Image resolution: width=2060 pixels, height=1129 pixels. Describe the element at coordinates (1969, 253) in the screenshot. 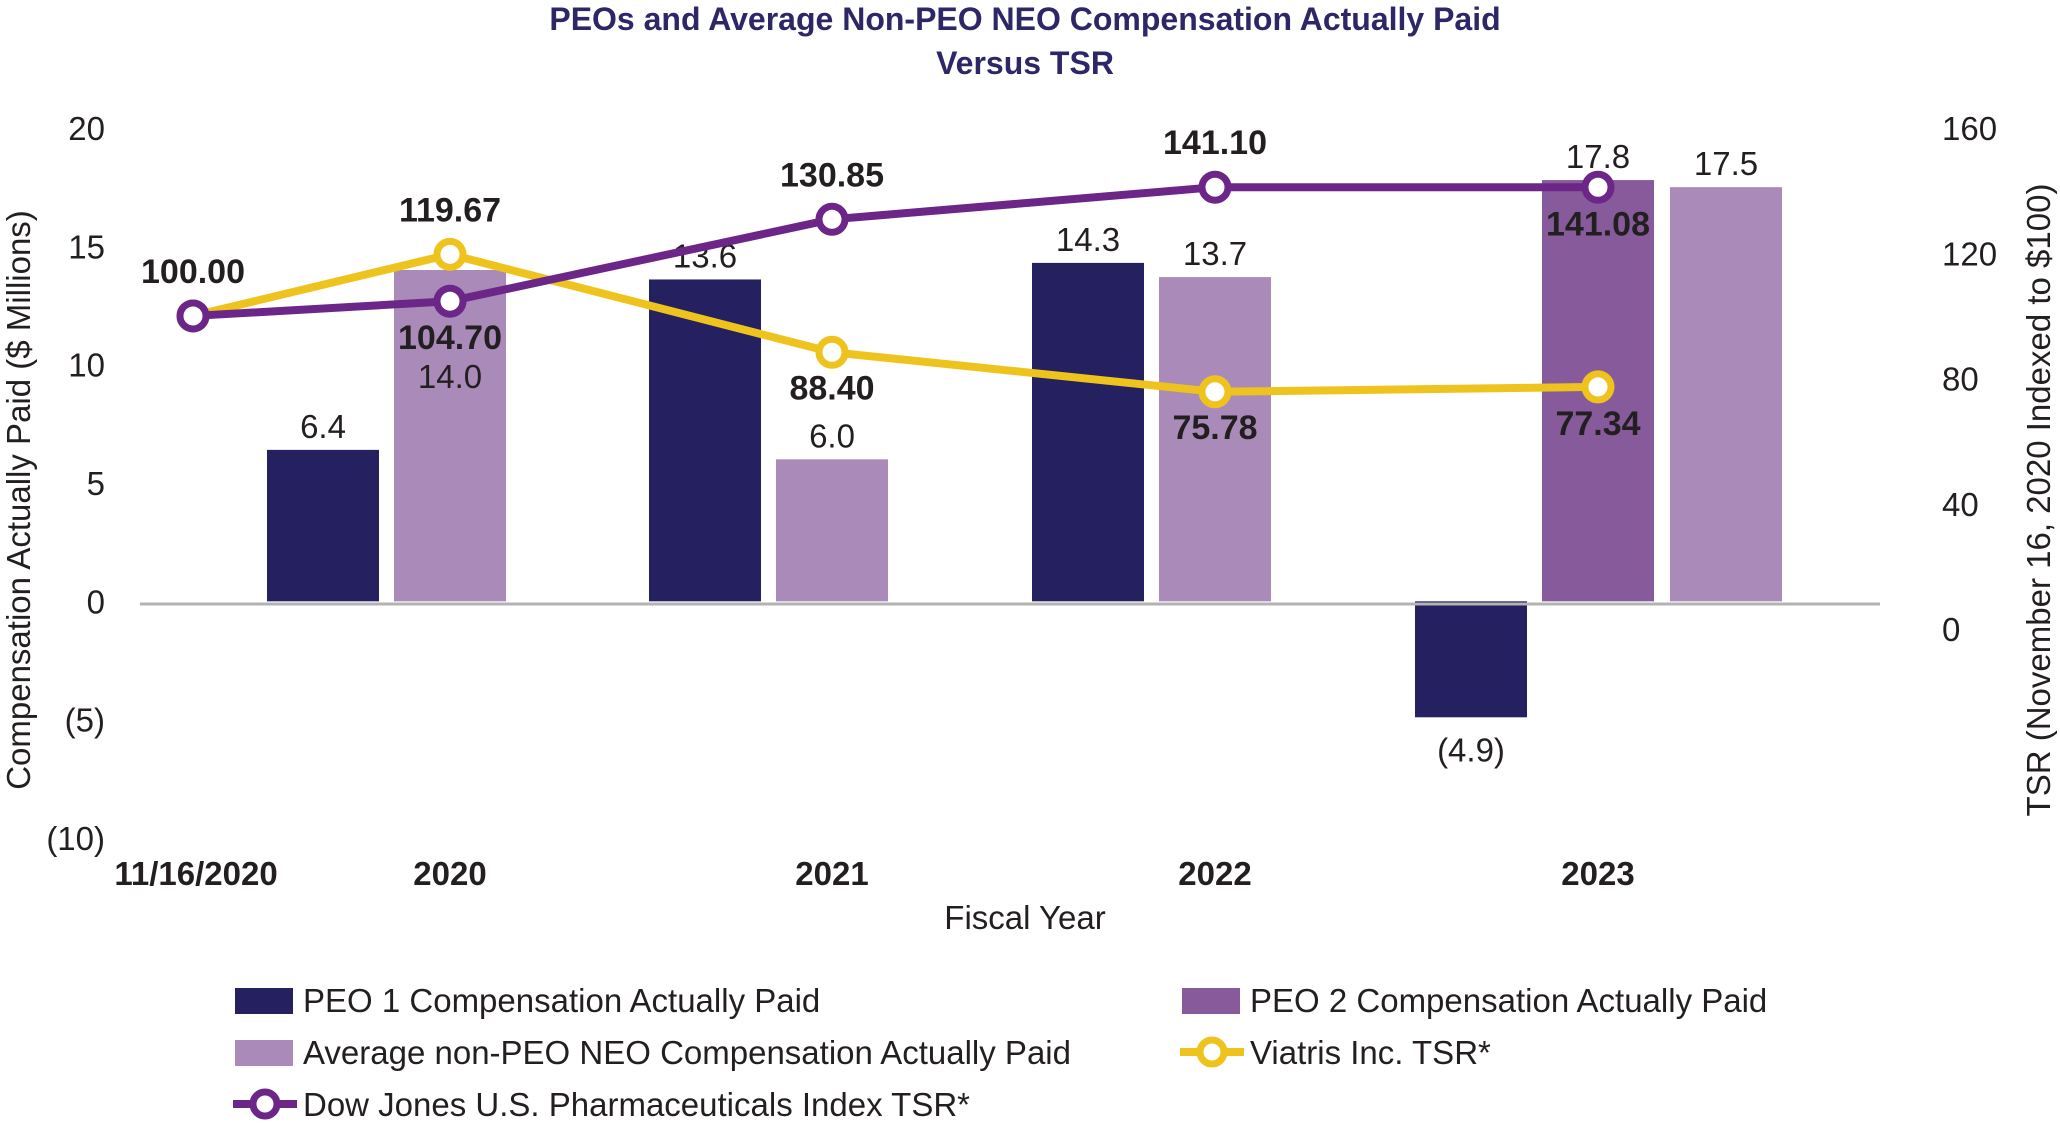

I see `right-tick-label: 120` at that location.